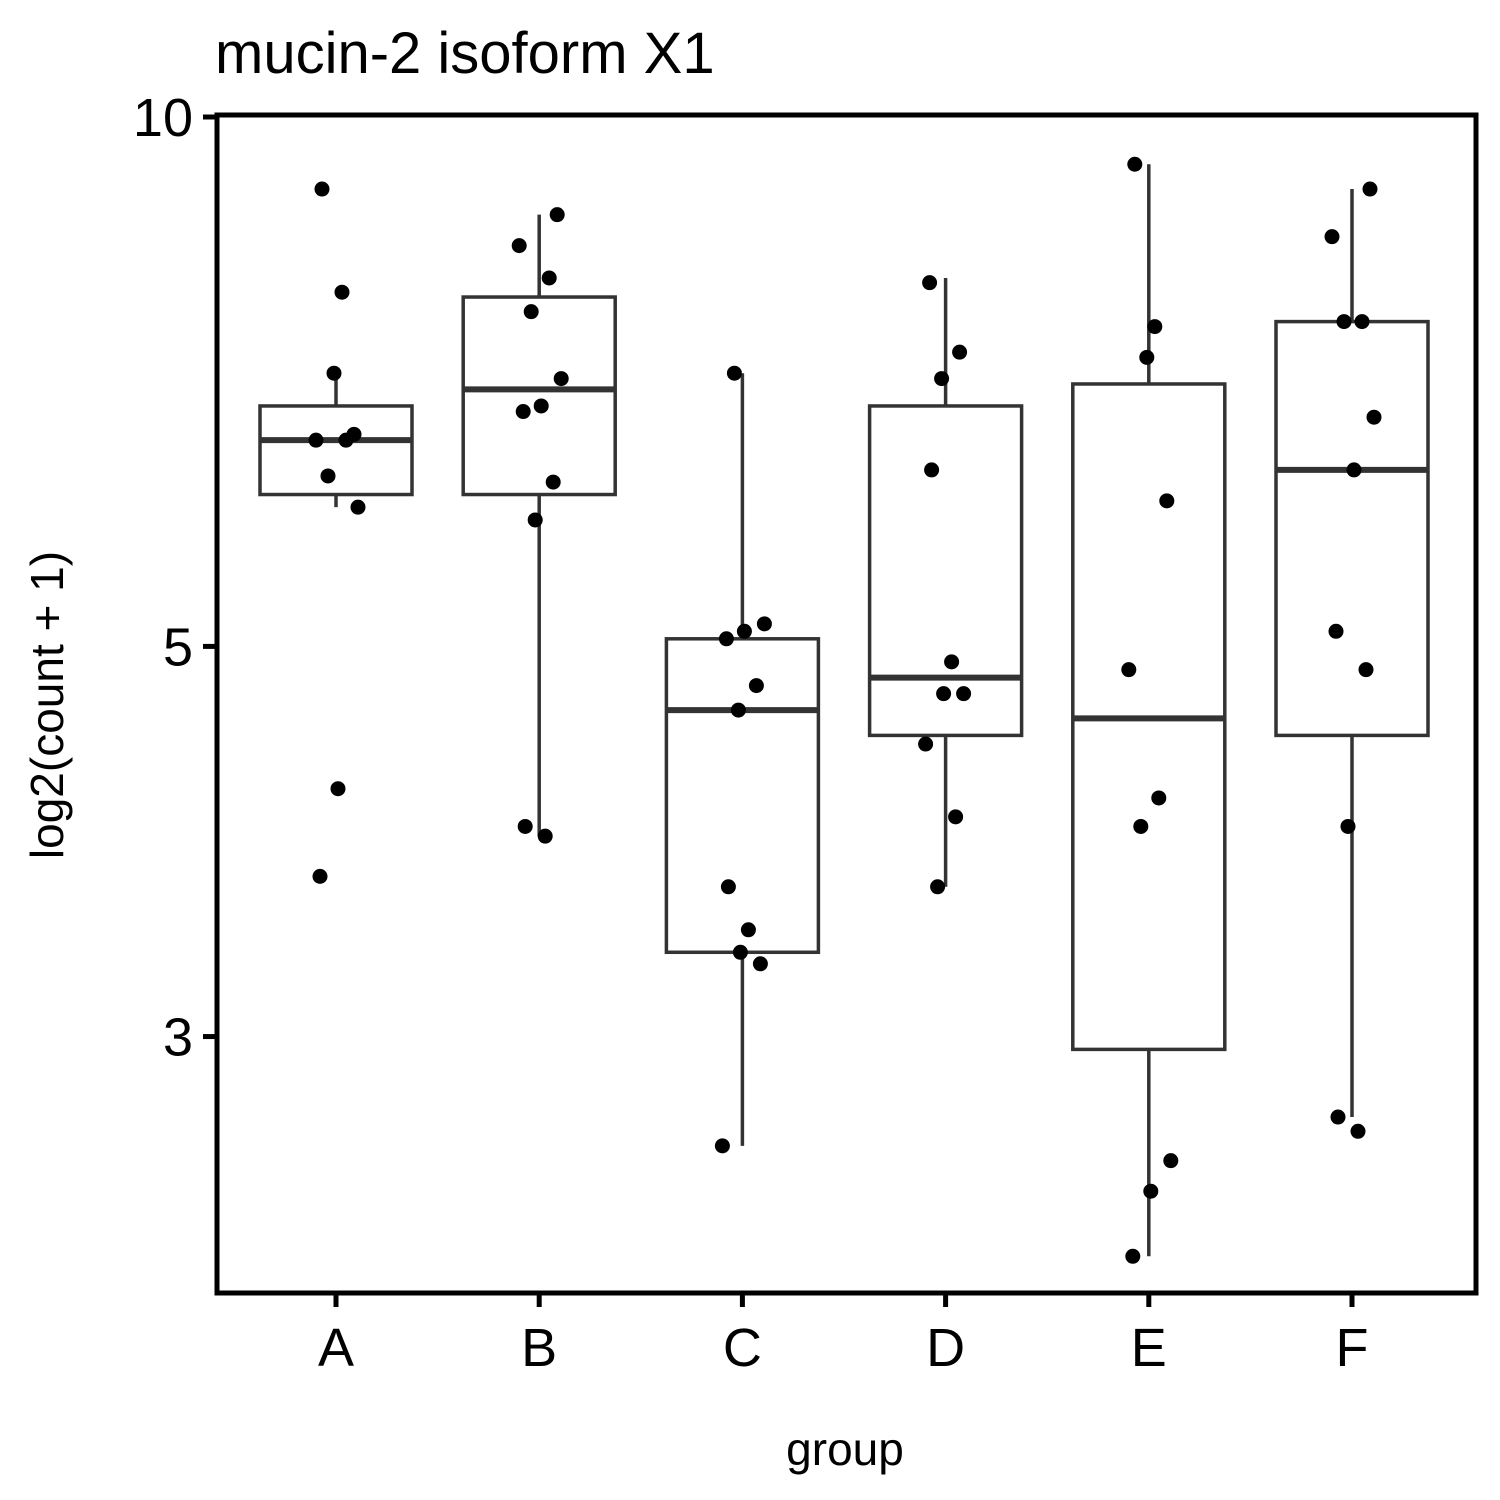 The image size is (1500, 1500). Describe the element at coordinates (336, 450) in the screenshot. I see `box-a` at that location.